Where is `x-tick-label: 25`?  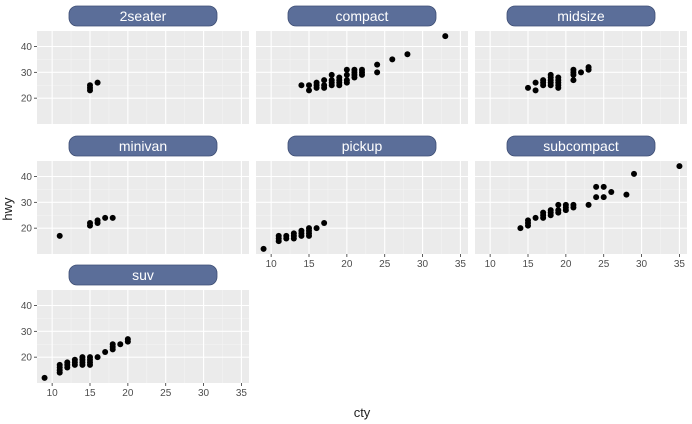
x-tick-label: 25 is located at coordinates (166, 393).